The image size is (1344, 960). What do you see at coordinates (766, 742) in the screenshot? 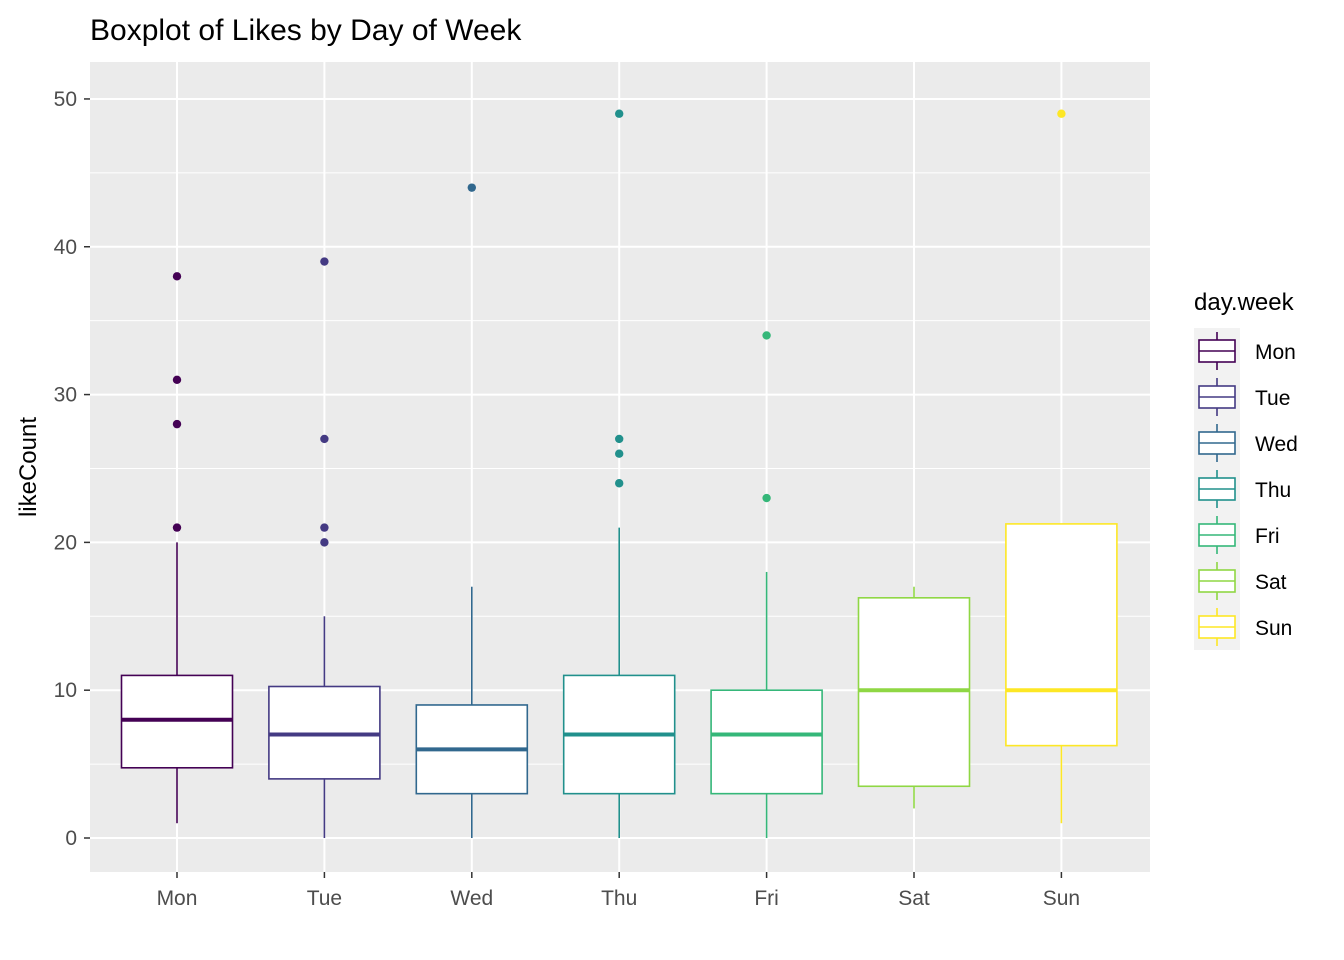
I see `box-fri` at bounding box center [766, 742].